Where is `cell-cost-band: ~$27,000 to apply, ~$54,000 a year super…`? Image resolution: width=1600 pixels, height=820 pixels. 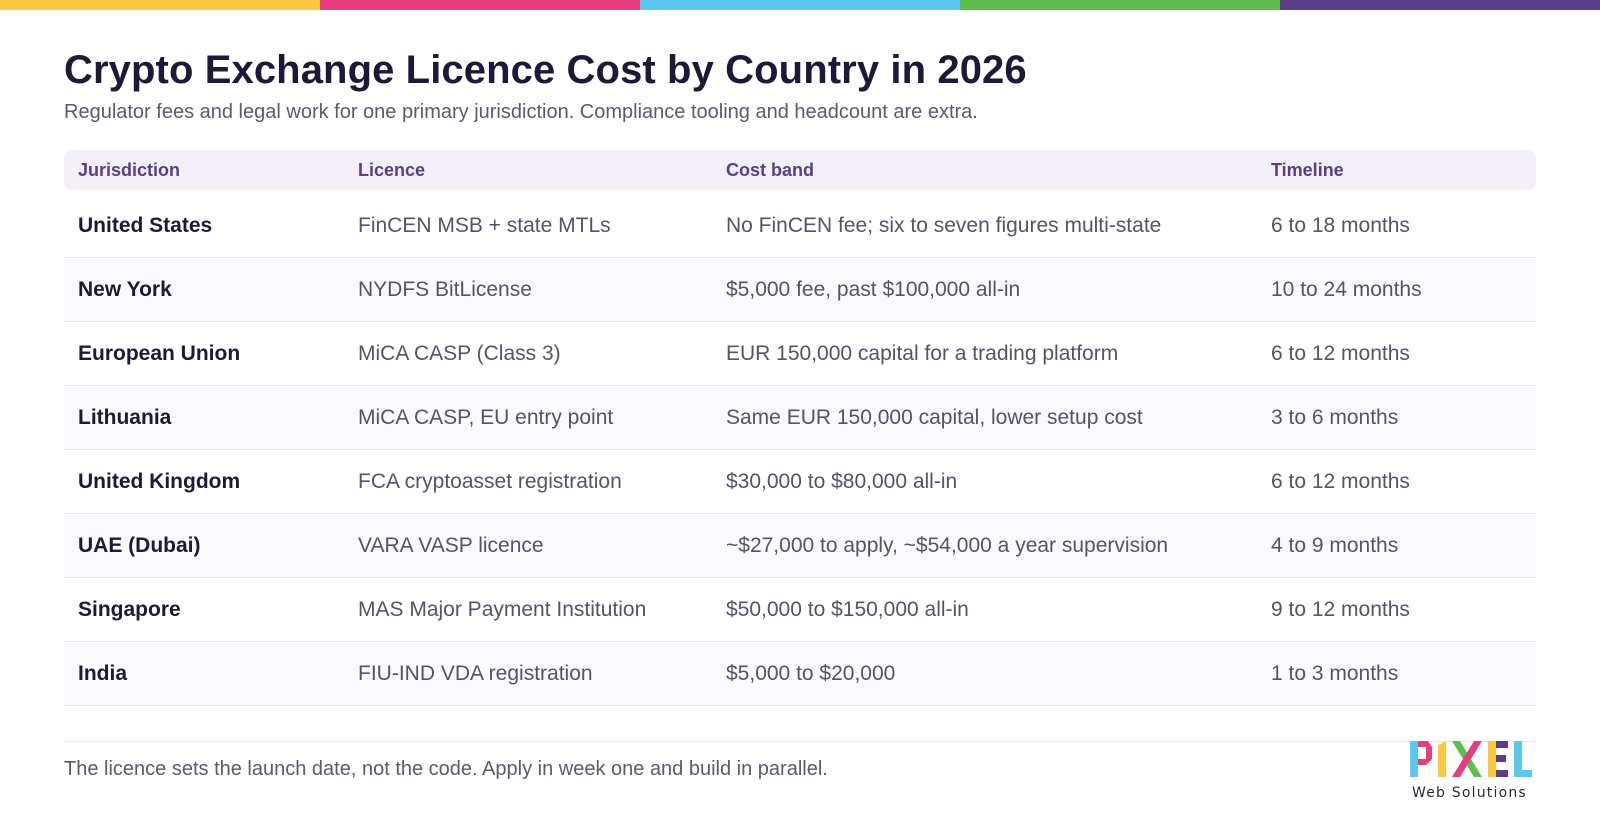
cell-cost-band: ~$27,000 to apply, ~$54,000 a year super… is located at coordinates (947, 545).